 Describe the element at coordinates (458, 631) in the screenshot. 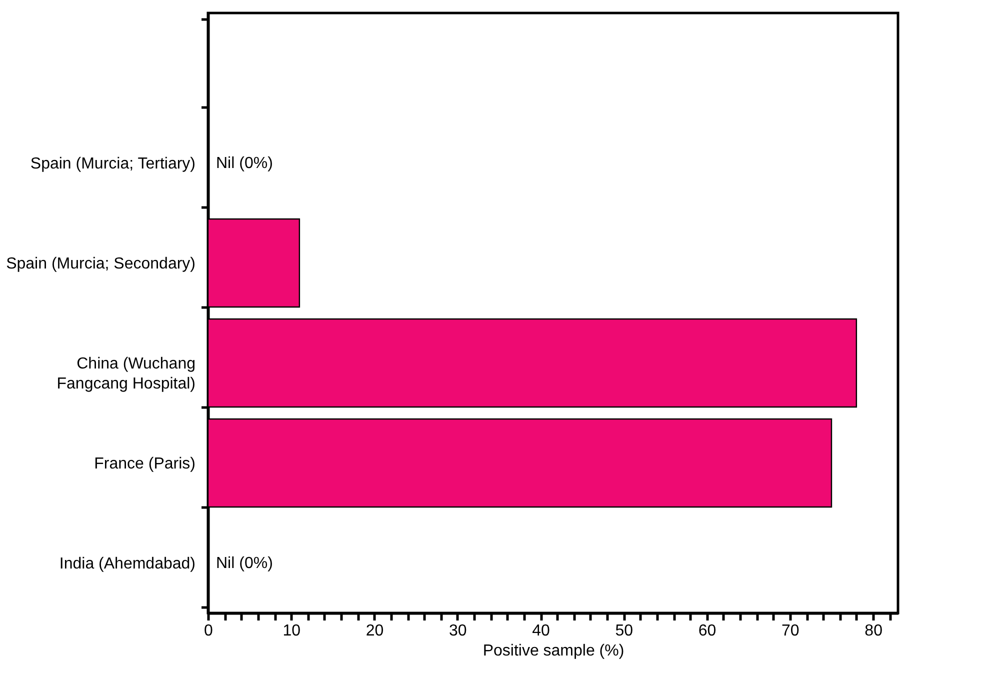

I see `x-tick-label: 30` at that location.